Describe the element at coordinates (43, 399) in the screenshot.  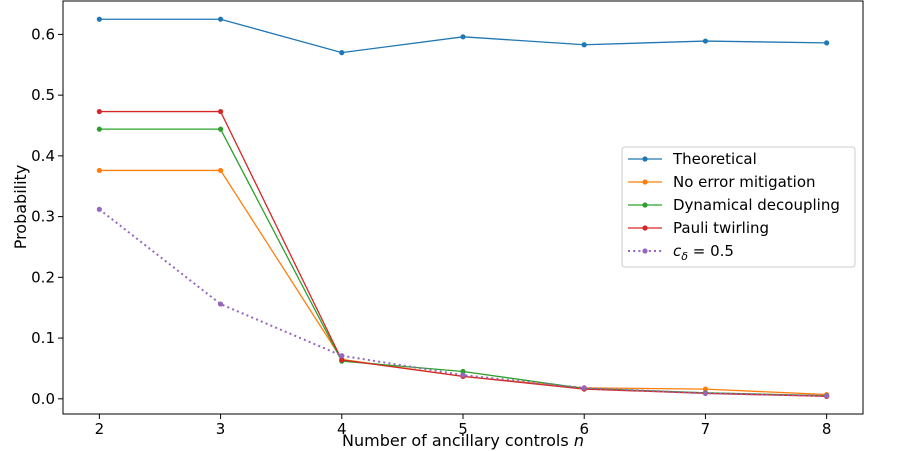
I see `y-tick-label: 0.0` at that location.